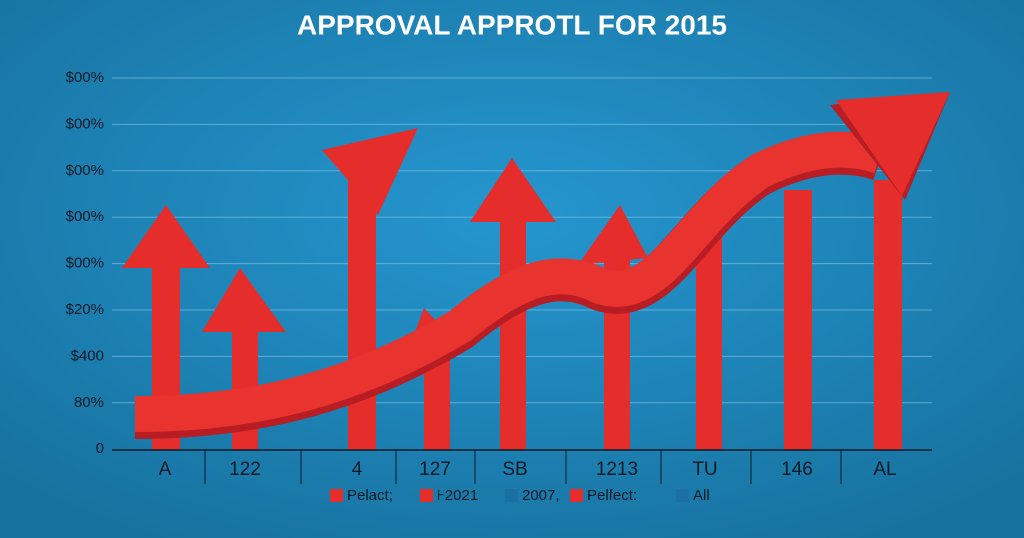  I want to click on legend-label: All, so click(701, 495).